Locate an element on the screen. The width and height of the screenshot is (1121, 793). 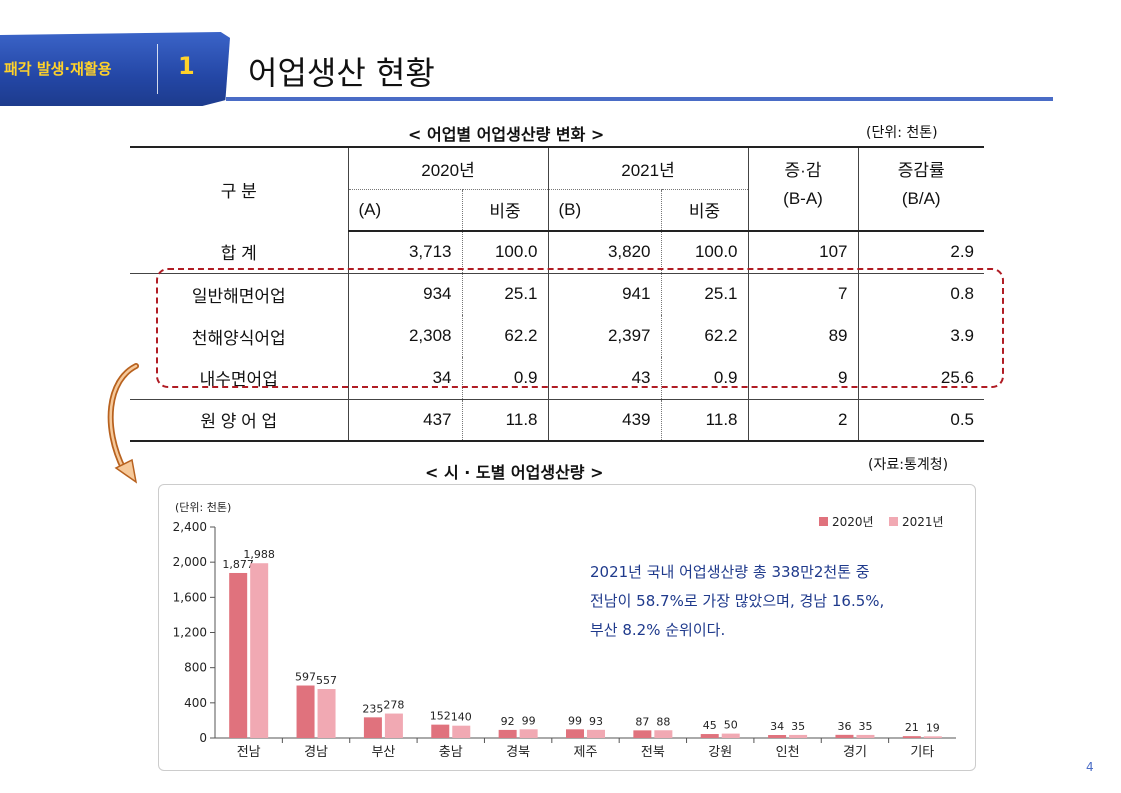
y-tick-label: 0 is located at coordinates (203, 738).